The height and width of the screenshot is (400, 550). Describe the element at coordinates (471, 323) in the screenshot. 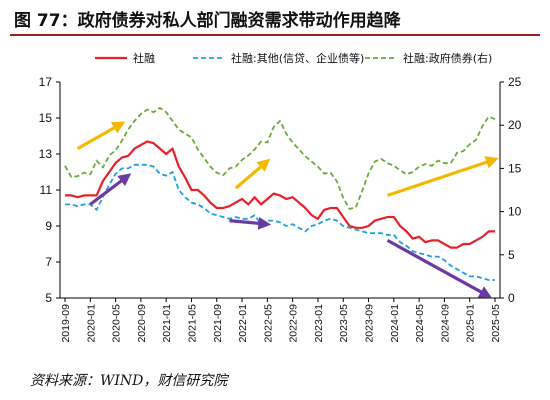

I see `x-tick-label: 2025-01` at that location.